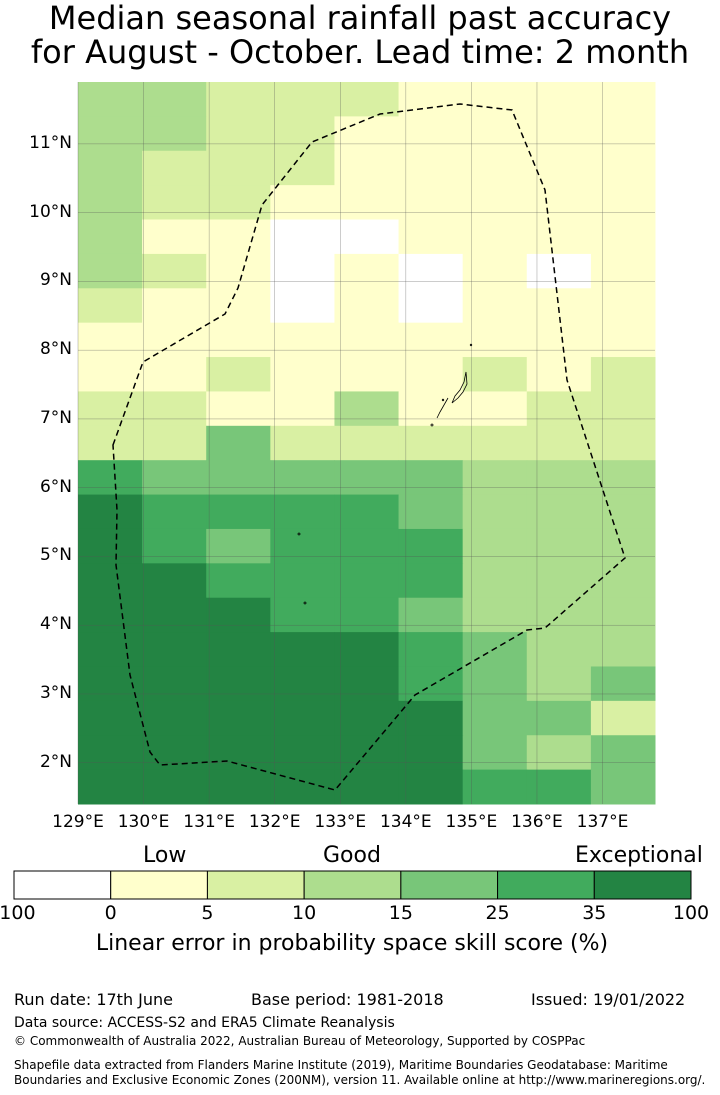  Describe the element at coordinates (691, 913) in the screenshot. I see `colorbar-tick-label: 100` at that location.